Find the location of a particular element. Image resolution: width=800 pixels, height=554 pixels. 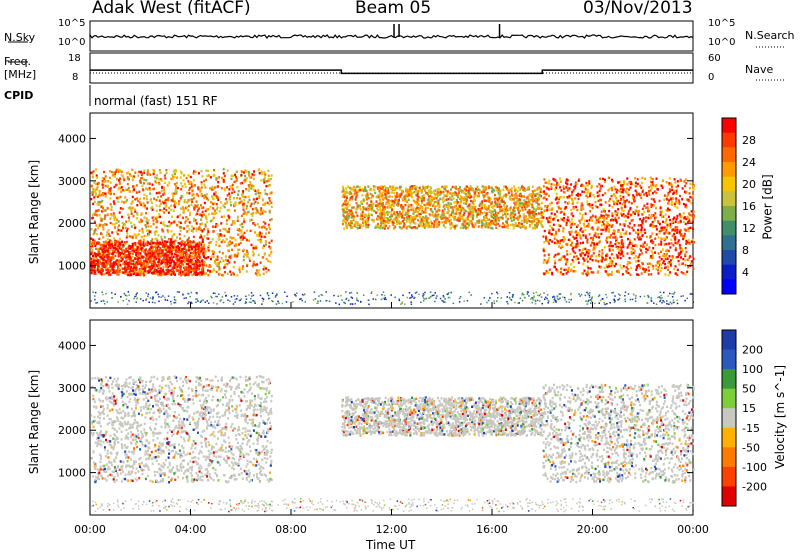

noise-right-tick-top: 10^5 is located at coordinates (722, 23).